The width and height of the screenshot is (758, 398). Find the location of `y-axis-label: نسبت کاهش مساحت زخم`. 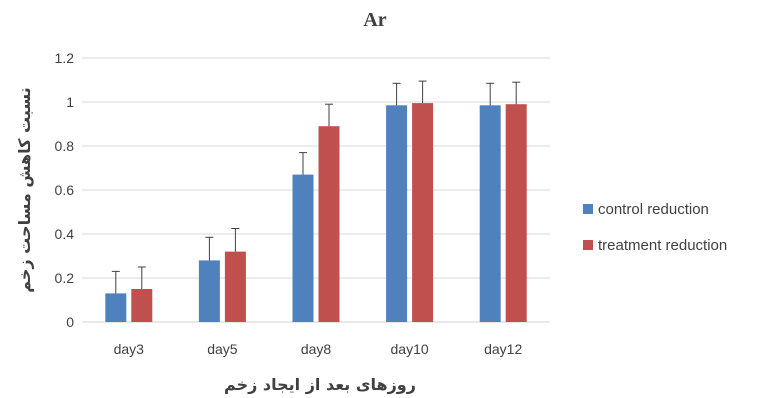

y-axis-label: نسبت کاهش مساحت زخم is located at coordinates (24, 189).